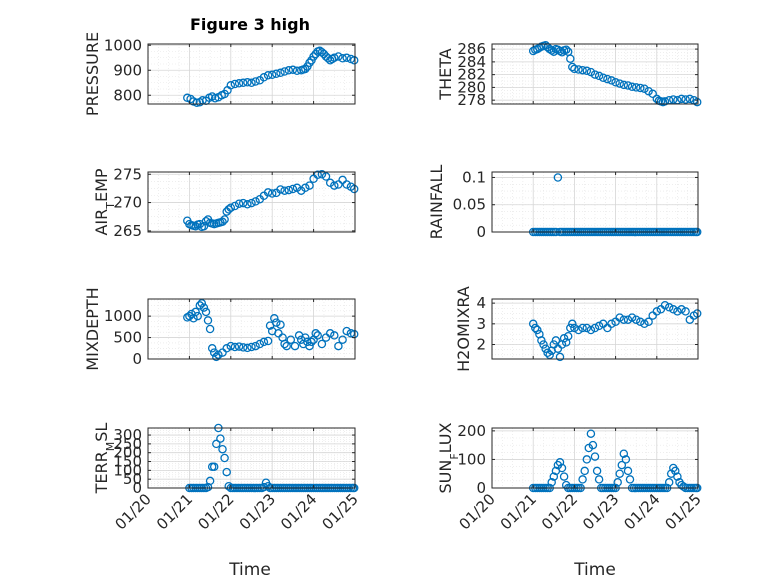 This screenshot has width=778, height=583. Describe the element at coordinates (249, 570) in the screenshot. I see `x-axis-label-left: Time` at that location.